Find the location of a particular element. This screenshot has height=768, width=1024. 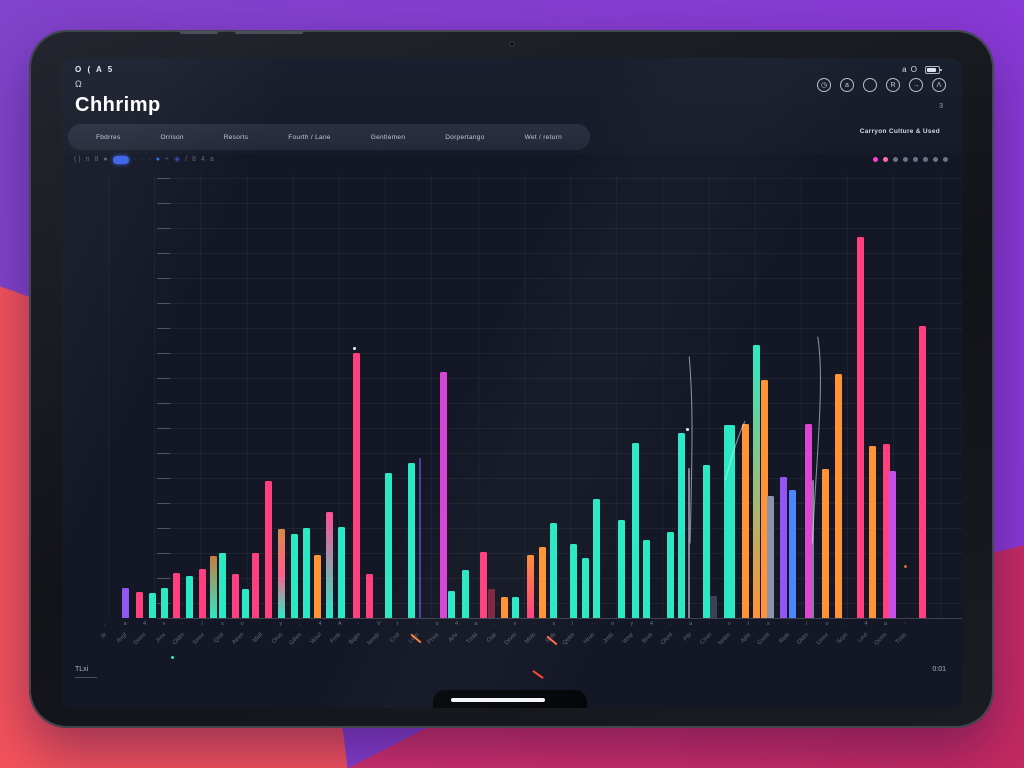

nav-item-4: Gentlemen is located at coordinates (388, 137).